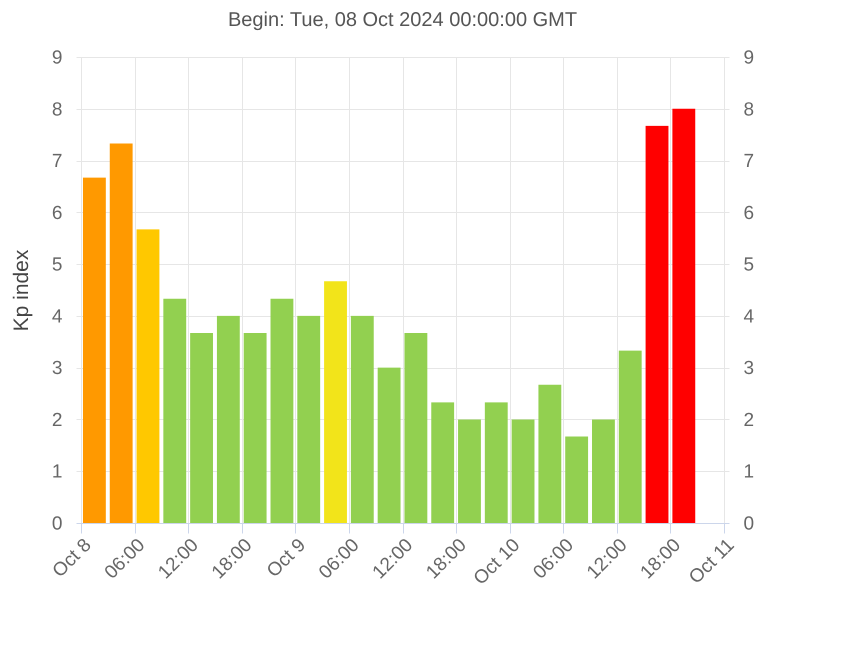 The width and height of the screenshot is (848, 659). What do you see at coordinates (57, 420) in the screenshot?
I see `y-tick-label: 2` at bounding box center [57, 420].